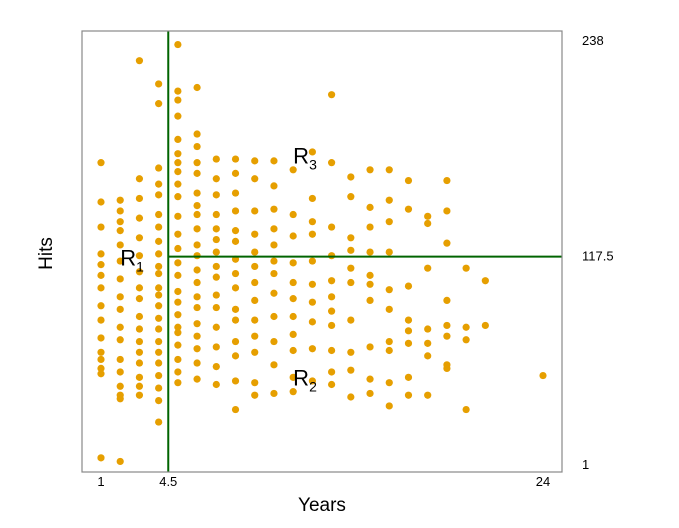  What do you see at coordinates (585, 464) in the screenshot?
I see `y-tick-label: 1` at bounding box center [585, 464].